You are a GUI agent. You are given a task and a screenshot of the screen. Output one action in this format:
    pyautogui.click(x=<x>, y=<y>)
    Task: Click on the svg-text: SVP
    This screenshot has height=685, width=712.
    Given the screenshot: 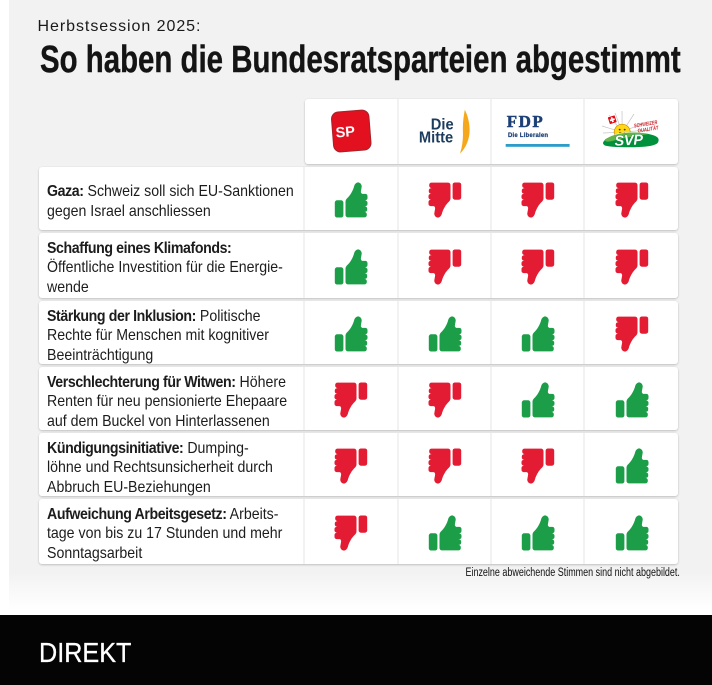 What is the action you would take?
    pyautogui.click(x=629, y=140)
    